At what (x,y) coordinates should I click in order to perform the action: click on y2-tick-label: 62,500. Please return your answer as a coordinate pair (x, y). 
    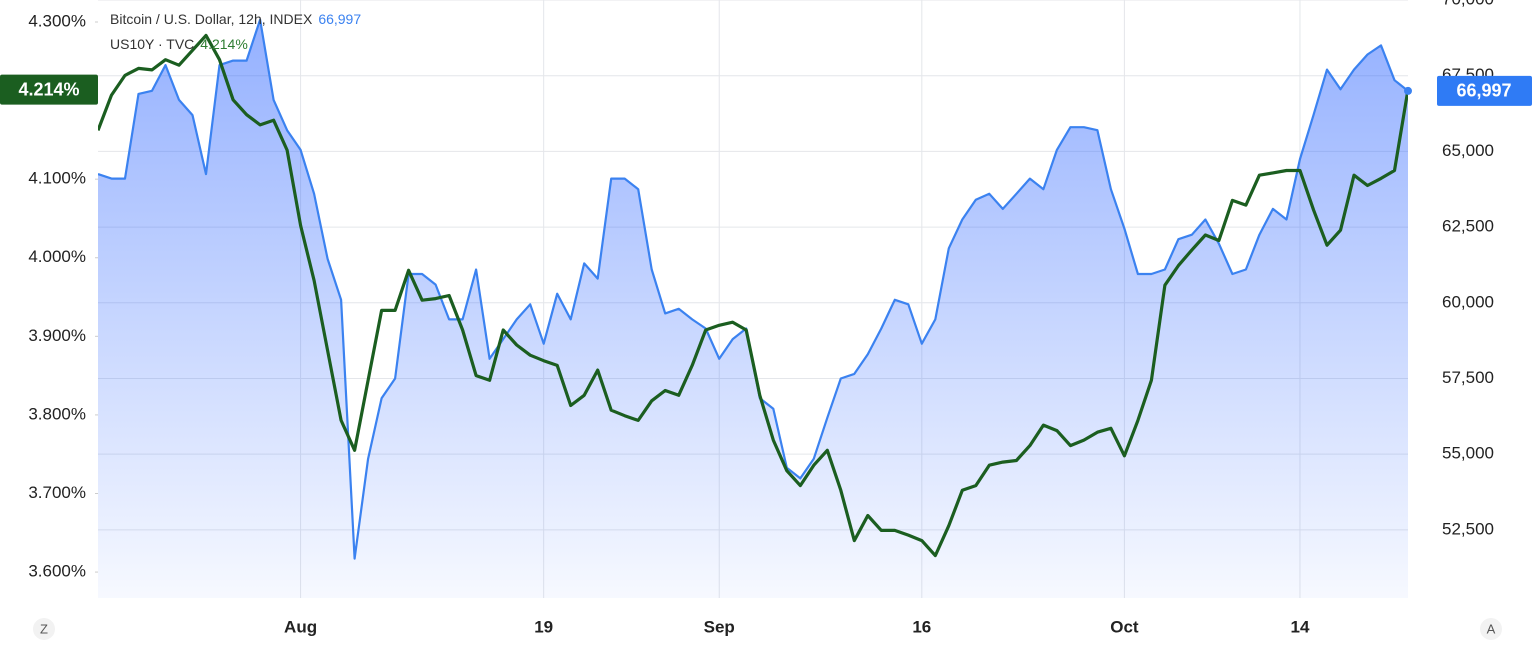
    Looking at the image, I should click on (1468, 226).